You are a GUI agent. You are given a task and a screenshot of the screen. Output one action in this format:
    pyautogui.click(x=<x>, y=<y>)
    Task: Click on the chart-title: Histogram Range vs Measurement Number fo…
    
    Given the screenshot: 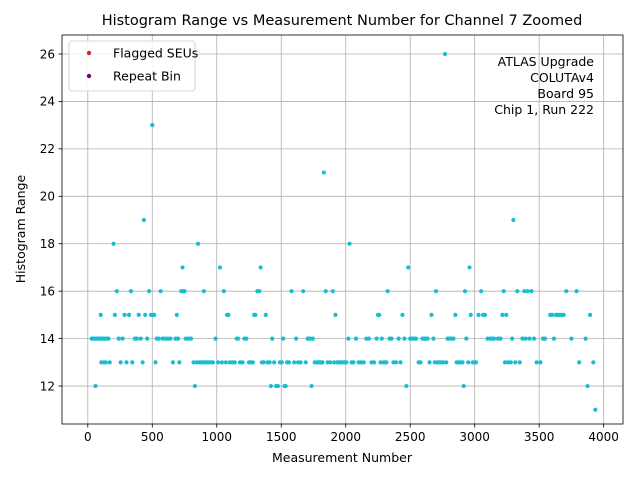 What is the action you would take?
    pyautogui.click(x=342, y=21)
    